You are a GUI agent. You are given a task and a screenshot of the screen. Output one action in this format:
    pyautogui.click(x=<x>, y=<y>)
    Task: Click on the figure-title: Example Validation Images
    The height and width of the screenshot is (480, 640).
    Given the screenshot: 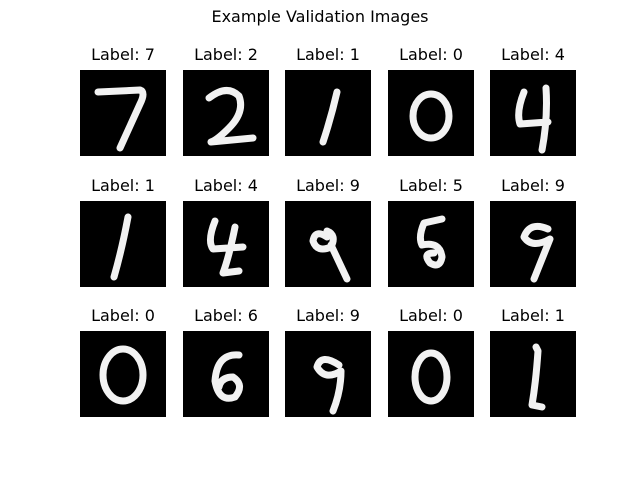 What is the action you would take?
    pyautogui.click(x=320, y=16)
    